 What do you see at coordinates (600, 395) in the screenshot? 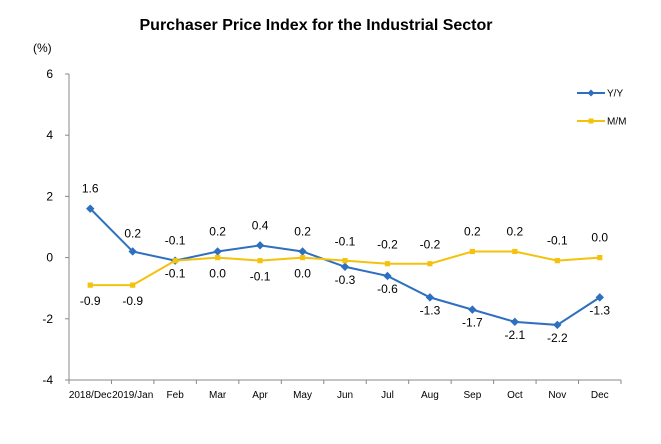
I see `x-tick-label: Dec` at bounding box center [600, 395].